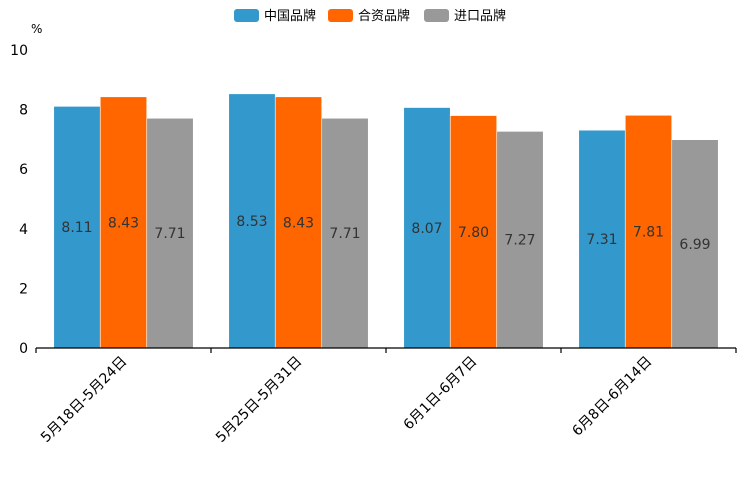  I want to click on data-label: 7.81, so click(648, 233).